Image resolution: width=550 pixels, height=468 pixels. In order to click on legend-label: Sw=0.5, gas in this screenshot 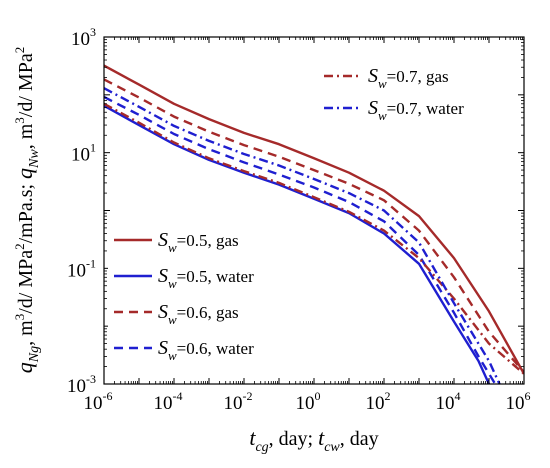, I will do `click(198, 242)`.